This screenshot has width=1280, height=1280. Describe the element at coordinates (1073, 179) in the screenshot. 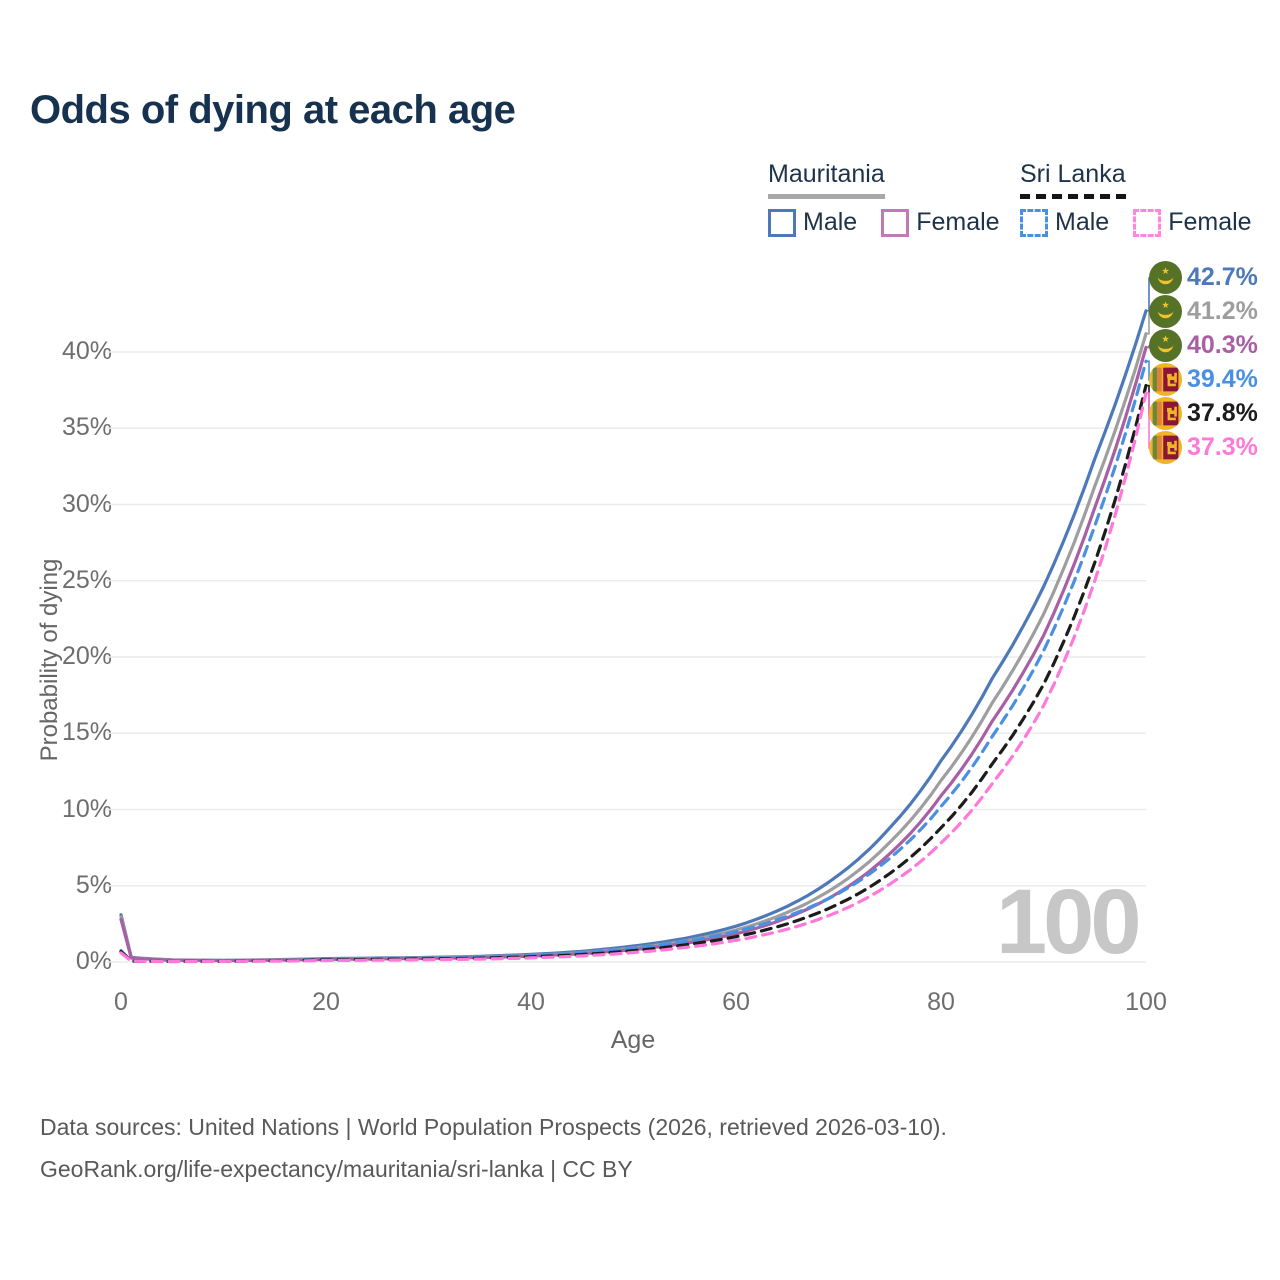

I see `legend-country-sri-lanka: Sri Lanka` at that location.